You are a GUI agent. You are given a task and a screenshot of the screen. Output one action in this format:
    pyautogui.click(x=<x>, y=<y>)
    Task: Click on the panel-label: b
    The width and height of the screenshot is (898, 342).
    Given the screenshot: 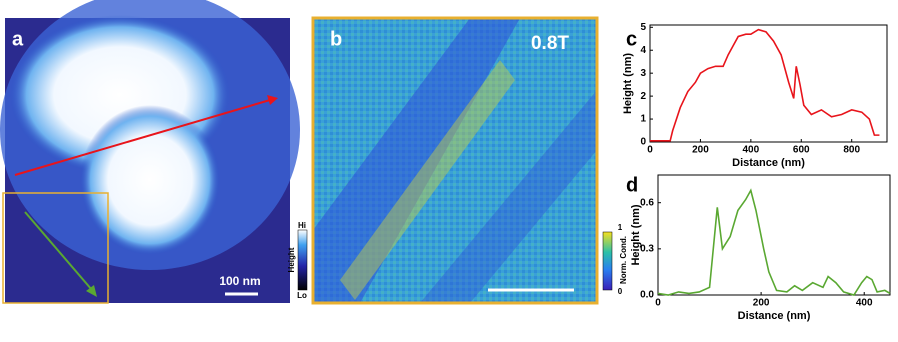 What is the action you would take?
    pyautogui.click(x=336, y=39)
    